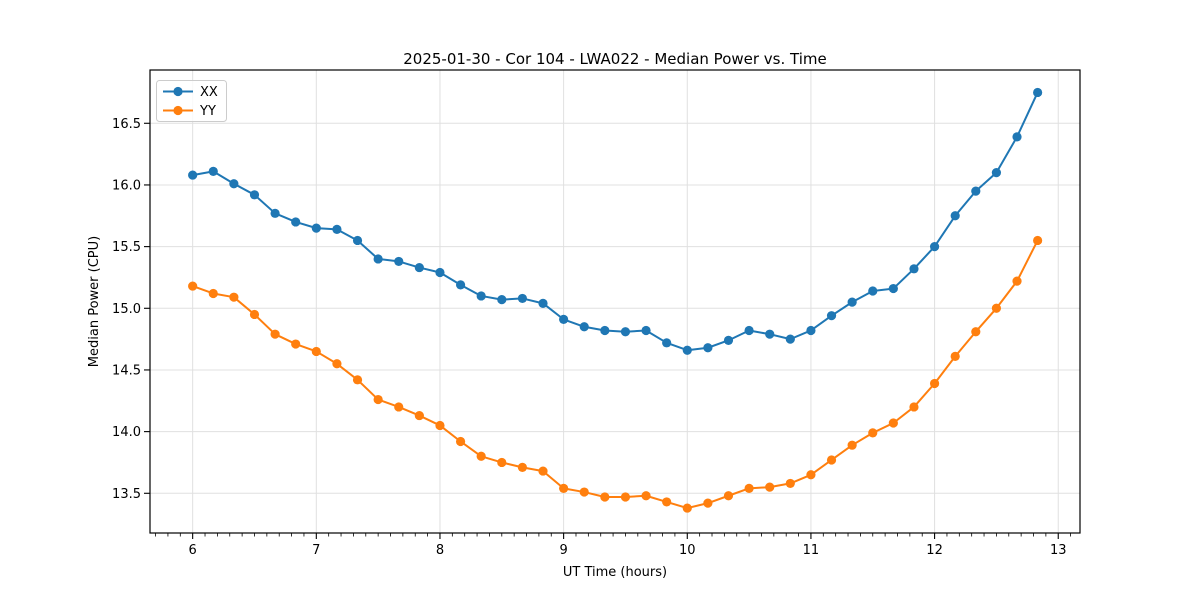 This screenshot has height=600, width=1200. I want to click on y-tick-label: 15.0, so click(126, 309).